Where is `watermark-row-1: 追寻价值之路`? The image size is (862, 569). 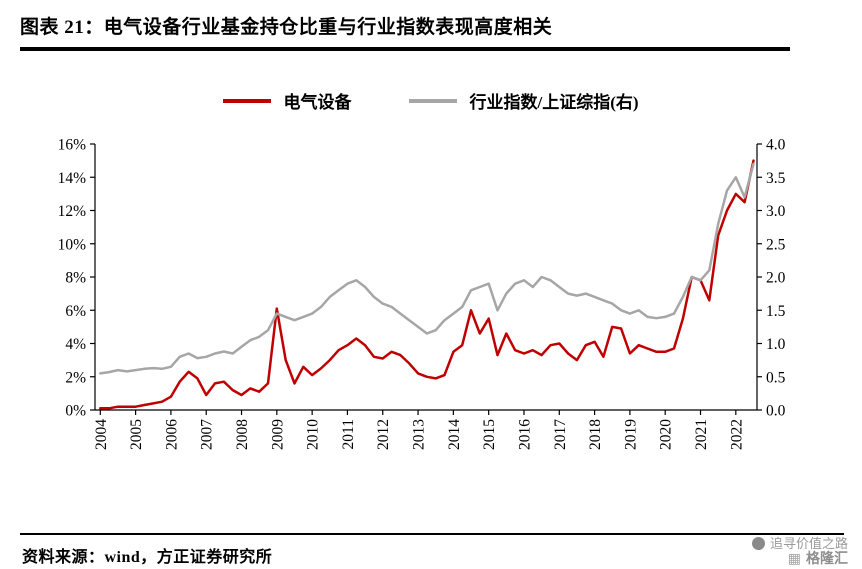
watermark-row-1: 追寻价值之路 is located at coordinates (799, 543).